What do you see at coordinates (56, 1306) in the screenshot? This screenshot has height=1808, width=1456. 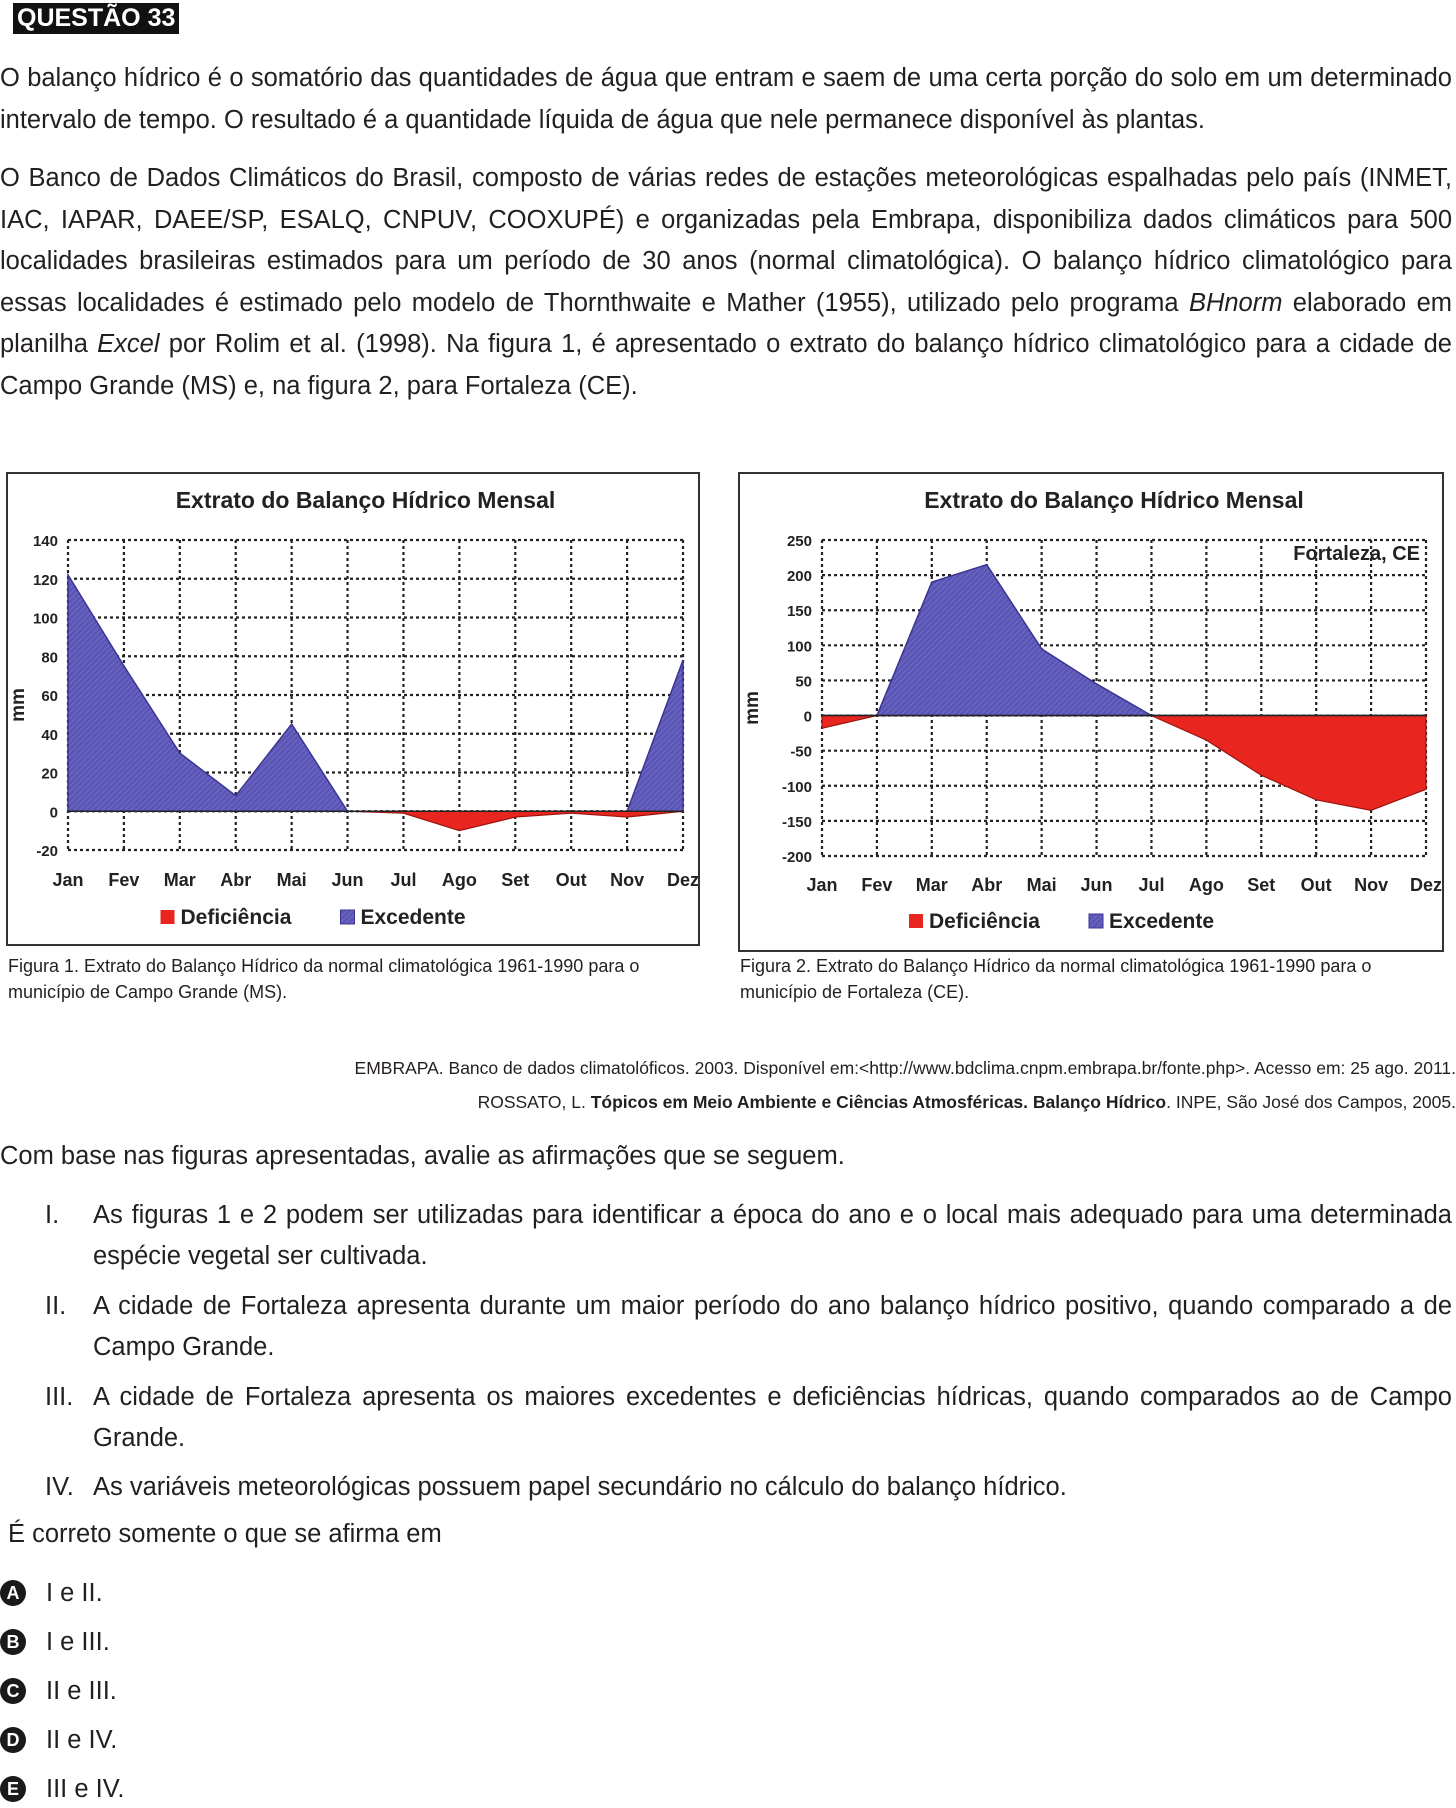 I see `statement-number: II.` at bounding box center [56, 1306].